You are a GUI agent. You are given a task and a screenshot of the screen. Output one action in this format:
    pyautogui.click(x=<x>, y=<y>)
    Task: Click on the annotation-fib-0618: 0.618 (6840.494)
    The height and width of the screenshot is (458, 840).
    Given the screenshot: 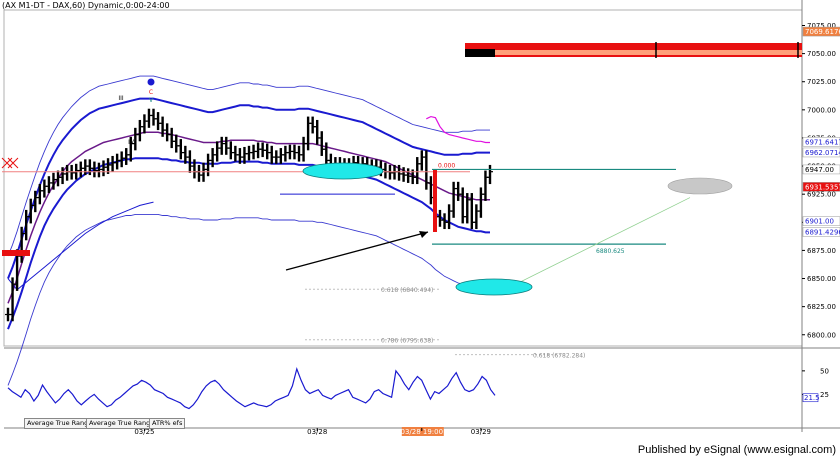 What is the action you would take?
    pyautogui.click(x=407, y=290)
    